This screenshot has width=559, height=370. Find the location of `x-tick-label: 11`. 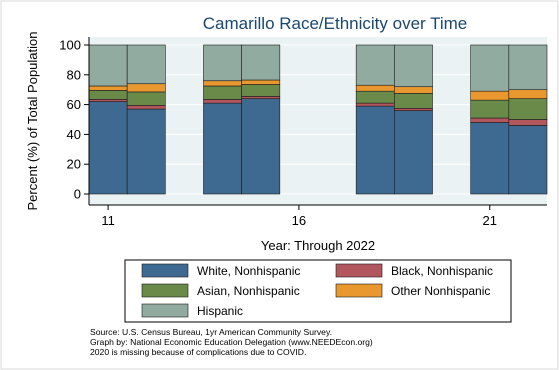

x-tick-label: 11 is located at coordinates (108, 220).